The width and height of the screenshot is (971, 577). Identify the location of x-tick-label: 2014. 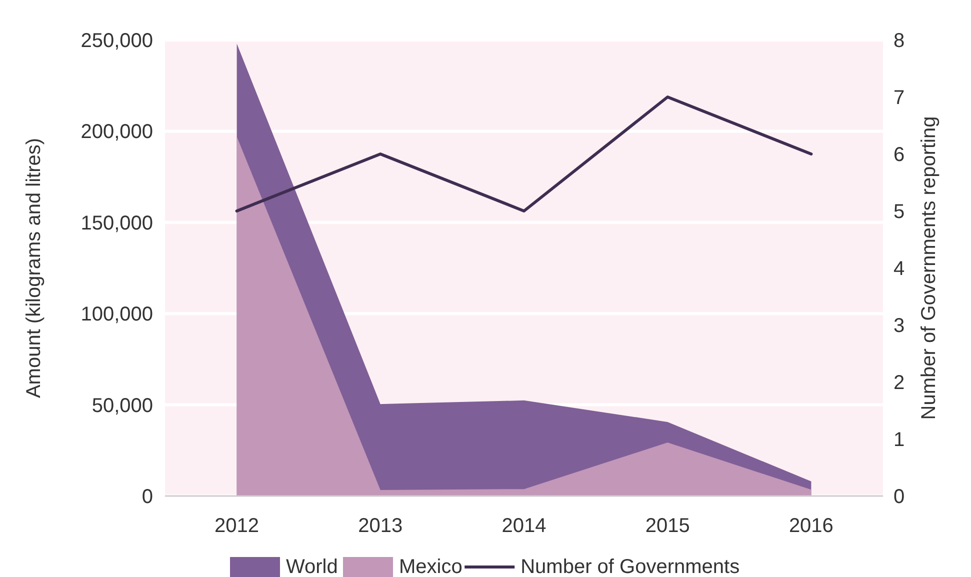
(524, 526).